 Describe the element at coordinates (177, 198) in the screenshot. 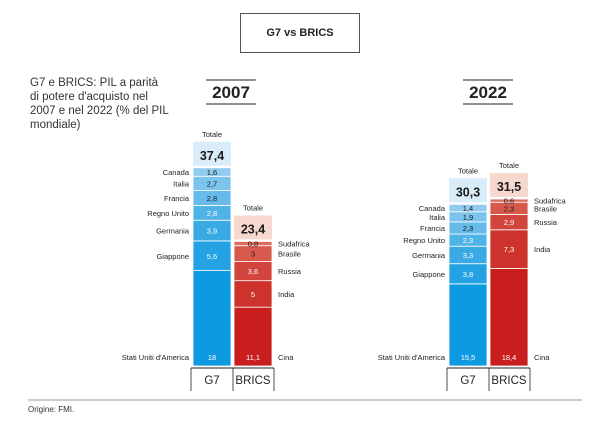

I see `country-label-2007-francia: Francia` at that location.